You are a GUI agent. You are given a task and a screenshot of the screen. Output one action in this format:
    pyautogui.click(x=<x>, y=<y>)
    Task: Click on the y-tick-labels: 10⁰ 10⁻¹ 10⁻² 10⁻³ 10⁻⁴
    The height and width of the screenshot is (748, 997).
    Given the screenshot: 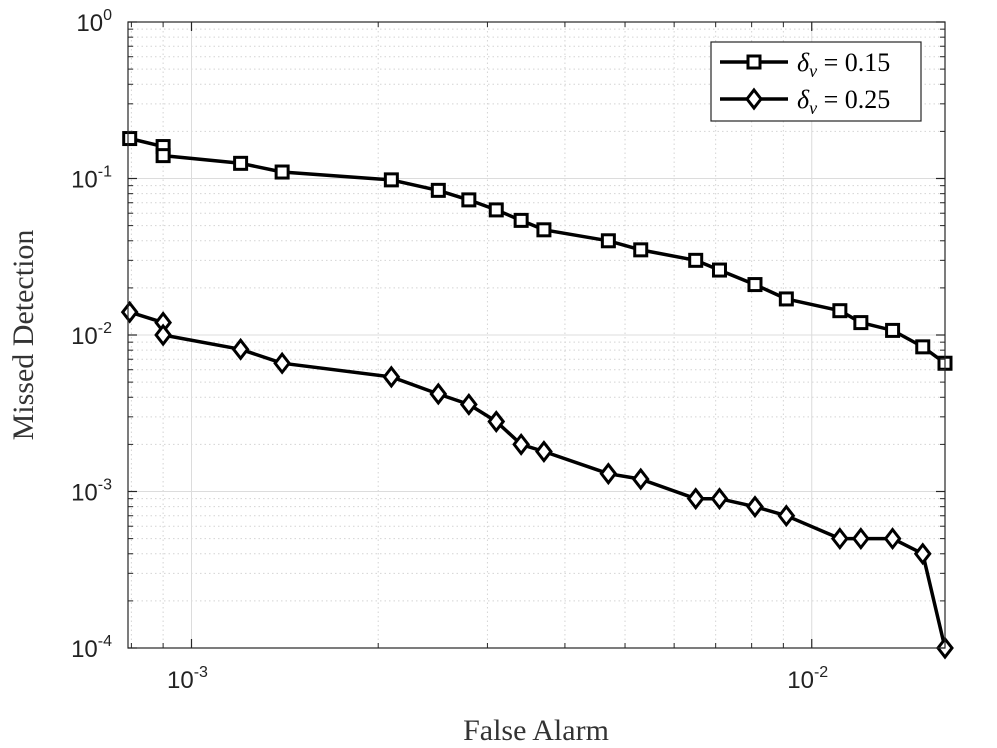 What is the action you would take?
    pyautogui.click(x=91, y=335)
    